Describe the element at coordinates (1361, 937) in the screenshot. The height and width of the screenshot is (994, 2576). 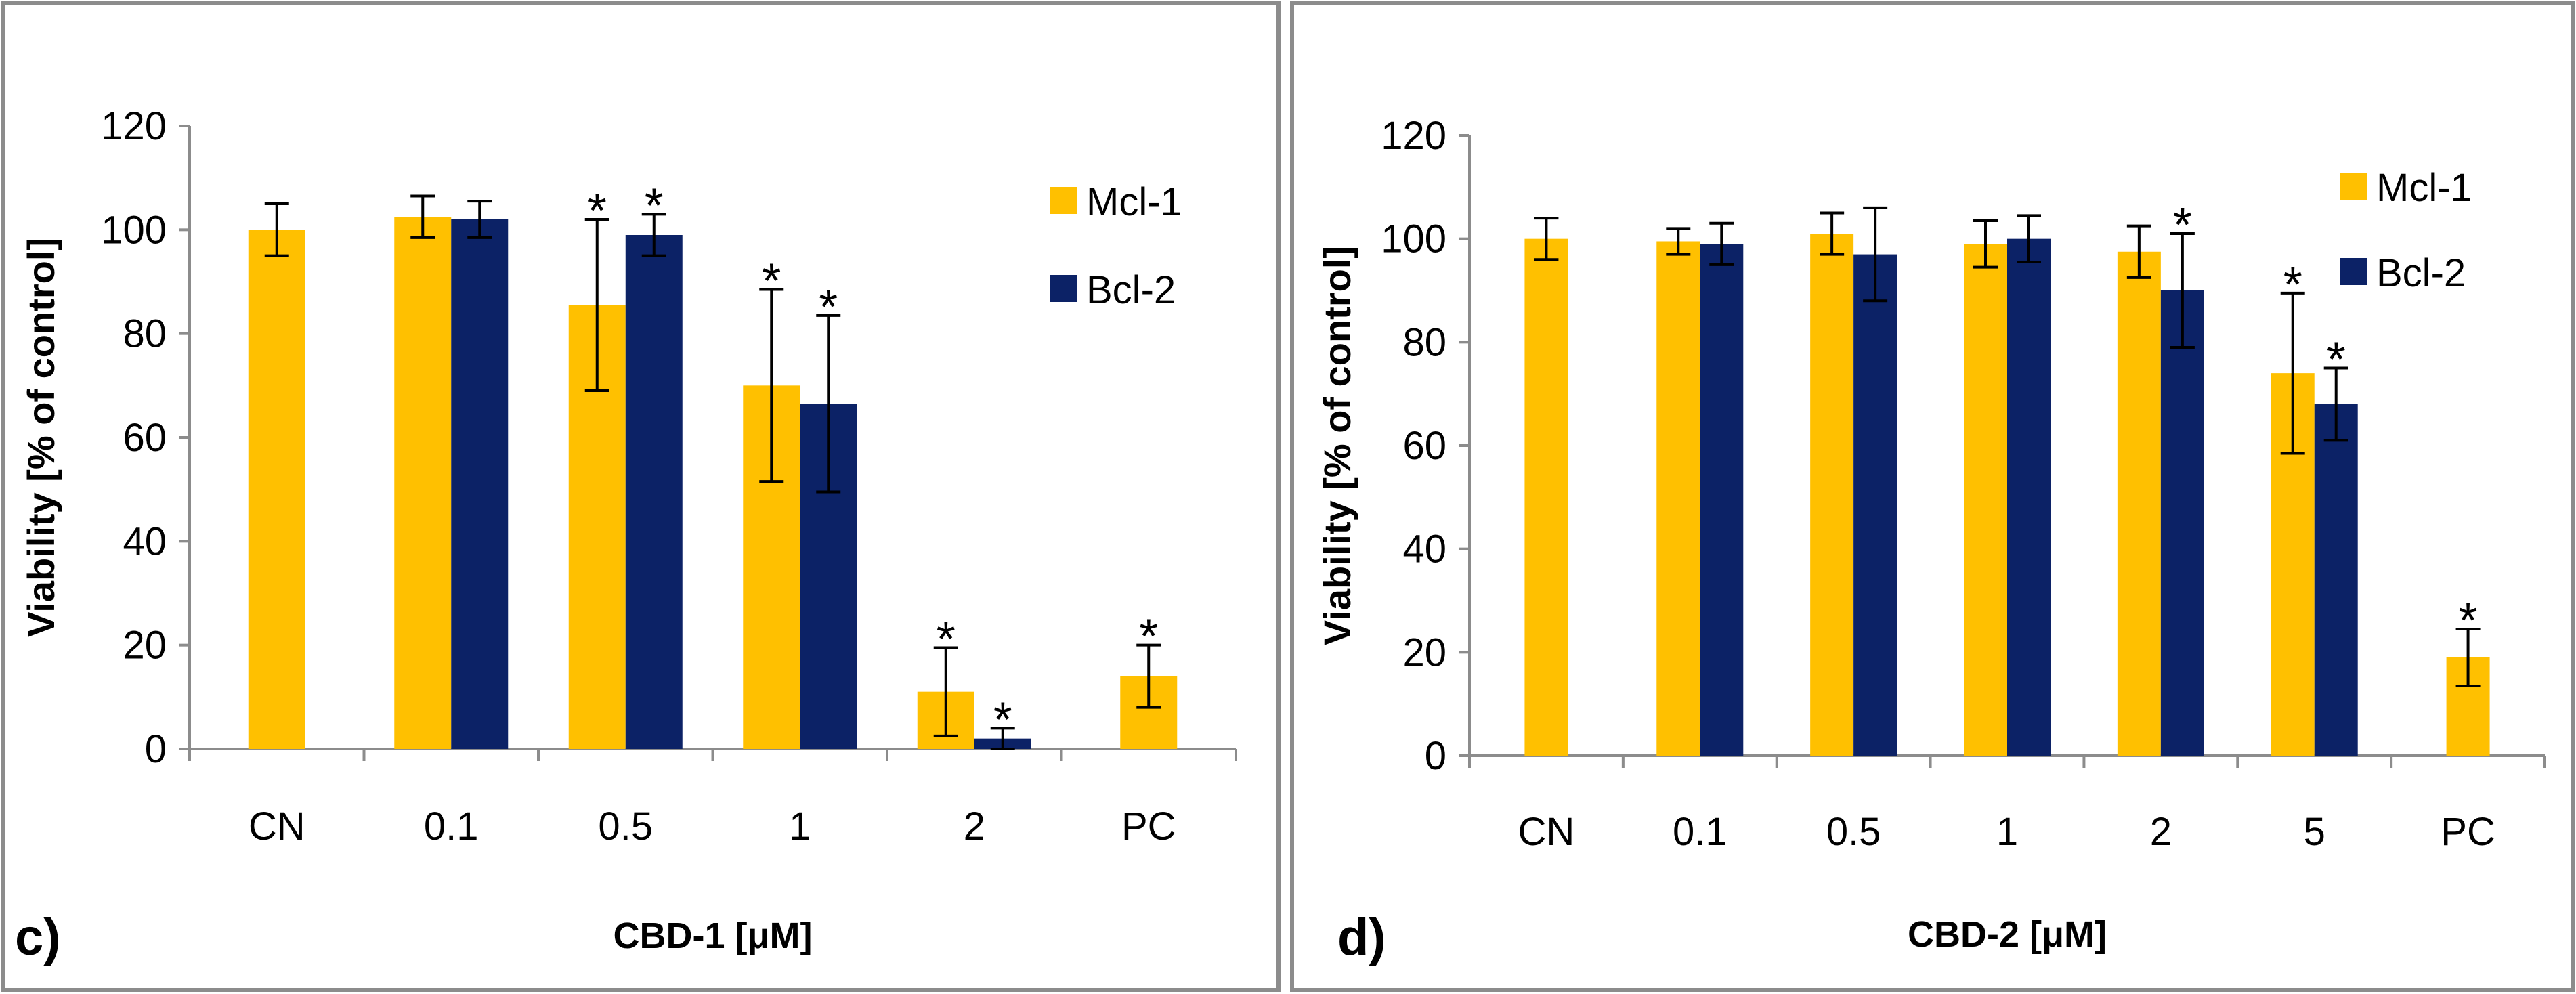
I see `panel-letter: d)` at that location.